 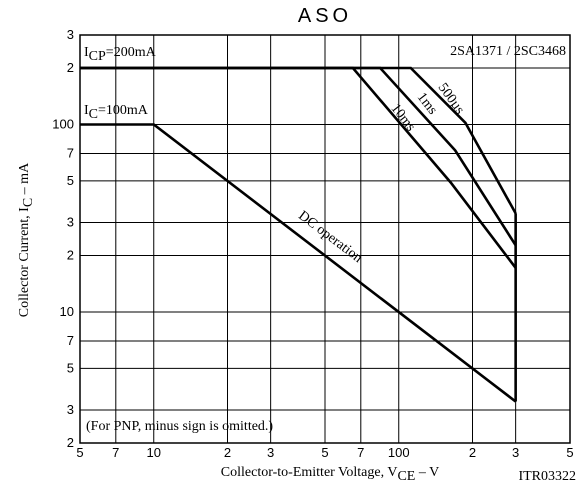 I want to click on annotation-part: CP, so click(x=97, y=56).